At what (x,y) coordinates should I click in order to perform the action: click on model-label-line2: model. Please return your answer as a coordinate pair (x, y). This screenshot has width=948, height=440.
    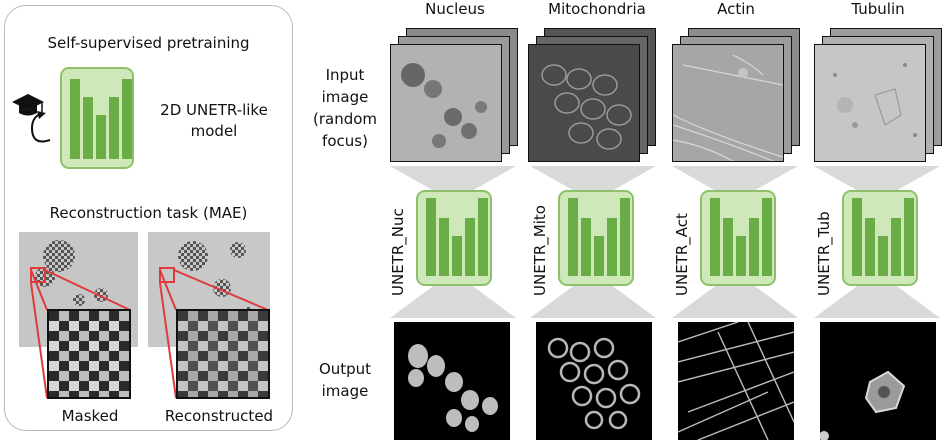
    Looking at the image, I should click on (214, 131).